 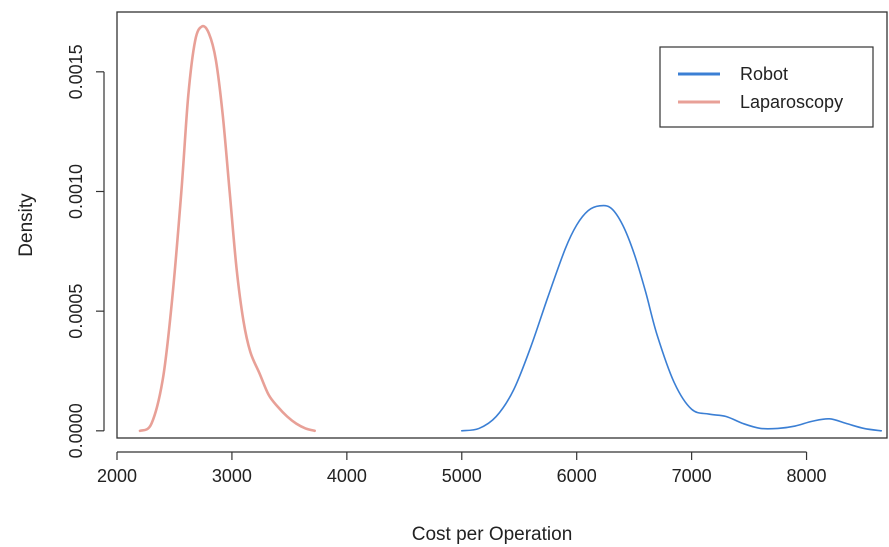 What do you see at coordinates (577, 476) in the screenshot?
I see `x-tick-label-6000: 6000` at bounding box center [577, 476].